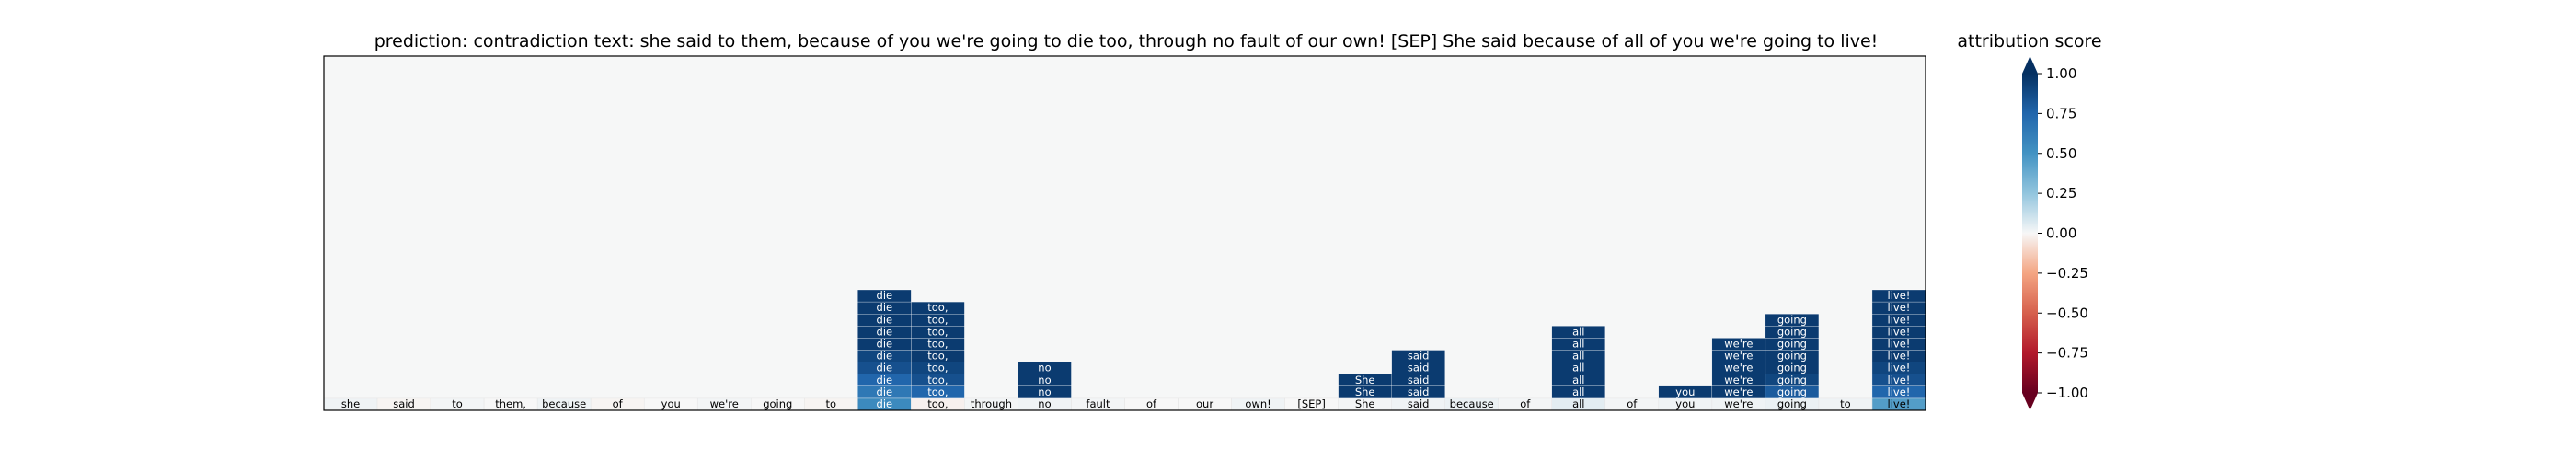 The image size is (2576, 460). Describe the element at coordinates (937, 403) in the screenshot. I see `token-label: too,` at that location.